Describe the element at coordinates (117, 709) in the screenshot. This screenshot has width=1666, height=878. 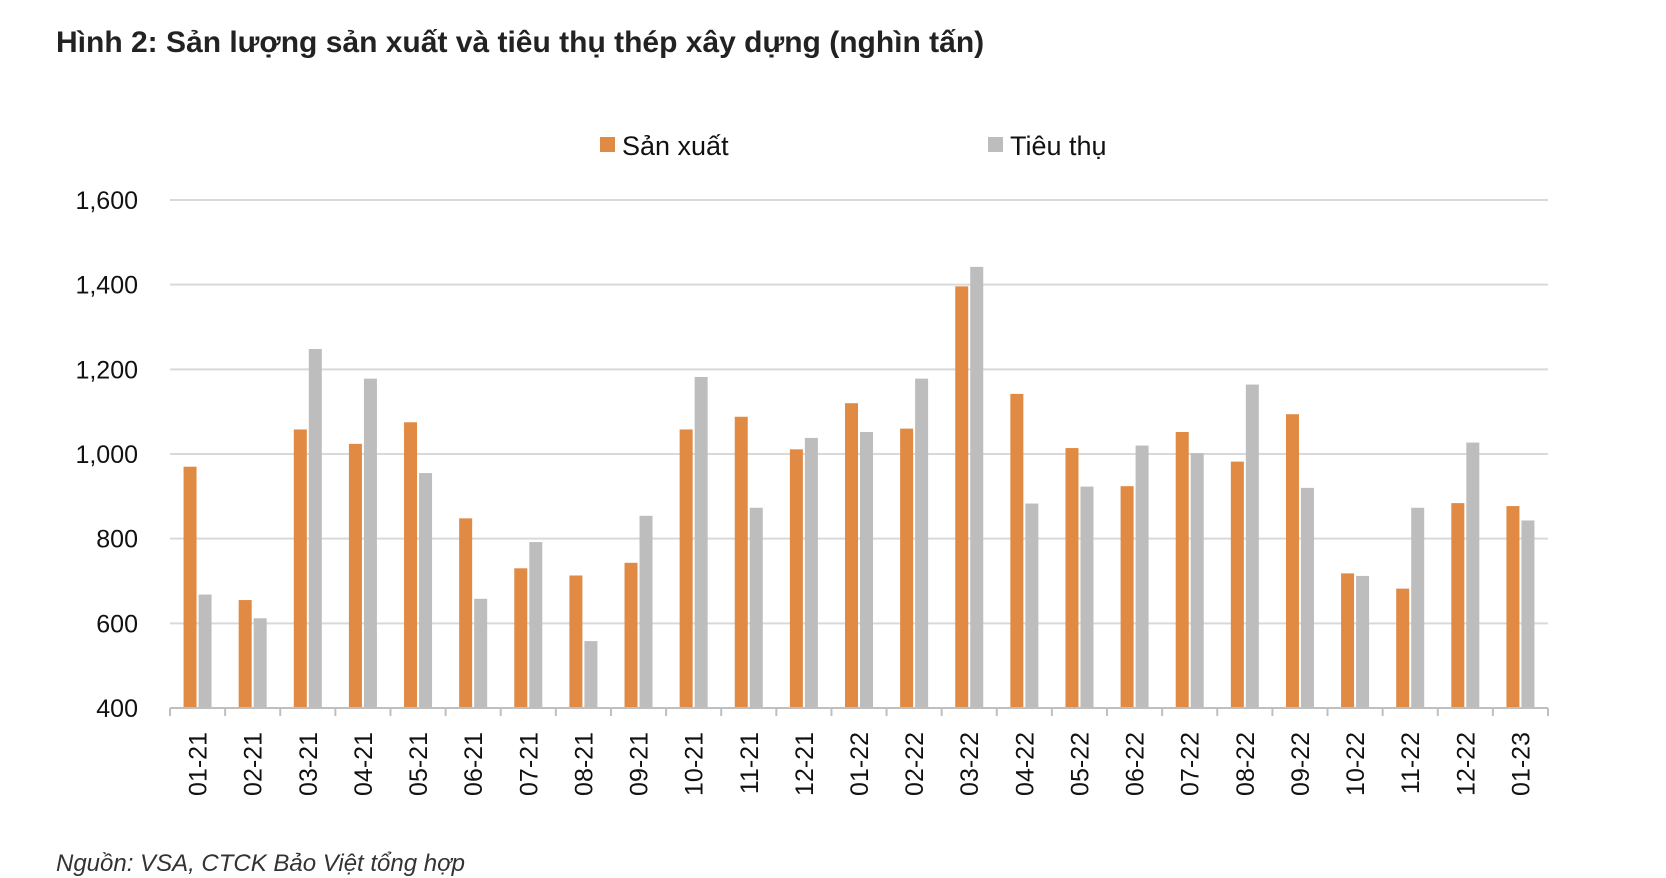
I see `y-tick-label: 400` at that location.